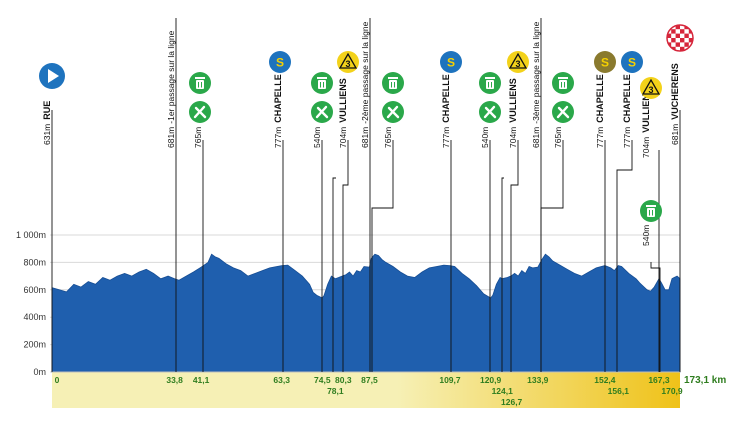  Describe the element at coordinates (619, 391) in the screenshot. I see `distance-label: 156,1` at that location.